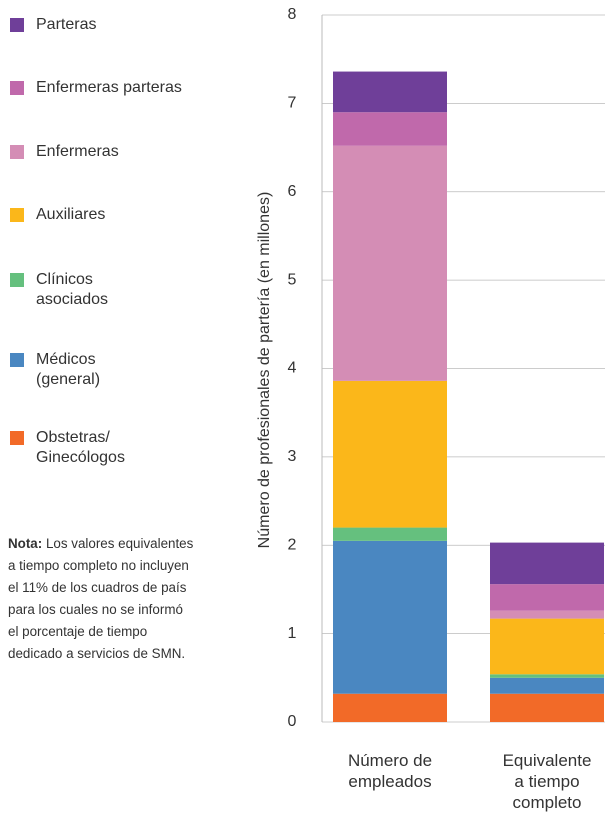 Image resolution: width=605 pixels, height=814 pixels. What do you see at coordinates (292, 633) in the screenshot?
I see `y-tick-label: 1` at bounding box center [292, 633].